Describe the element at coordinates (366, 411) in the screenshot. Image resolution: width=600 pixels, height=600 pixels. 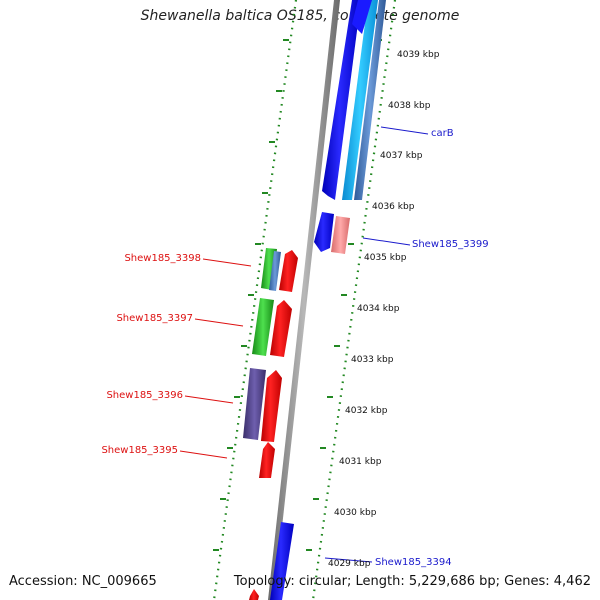
I see `kbp-label-4032: 4032 kbp` at that location.